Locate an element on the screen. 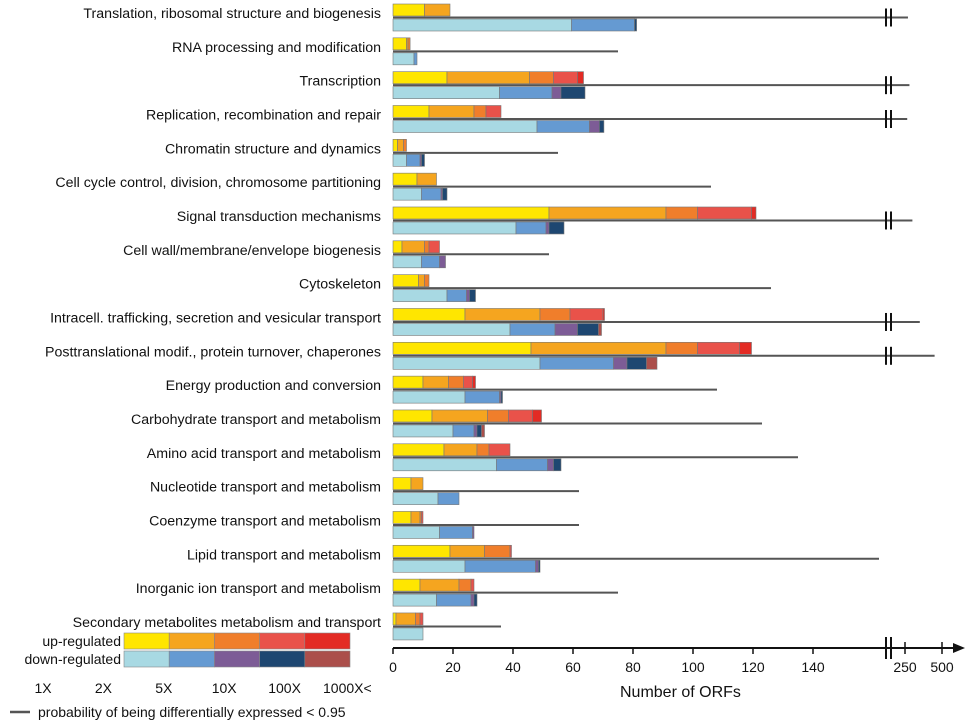  category-row: Lipid transport and metabolism is located at coordinates (533, 558).